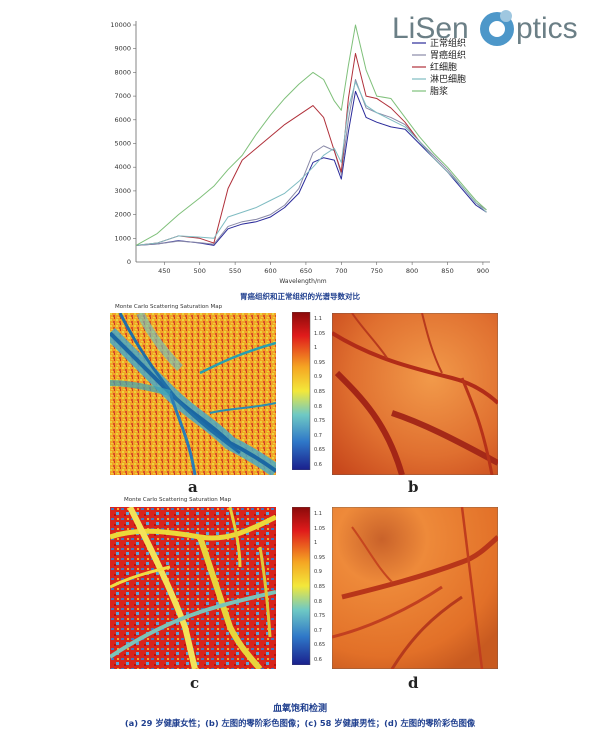  I want to click on panel-c-saturation-map, so click(193, 588).